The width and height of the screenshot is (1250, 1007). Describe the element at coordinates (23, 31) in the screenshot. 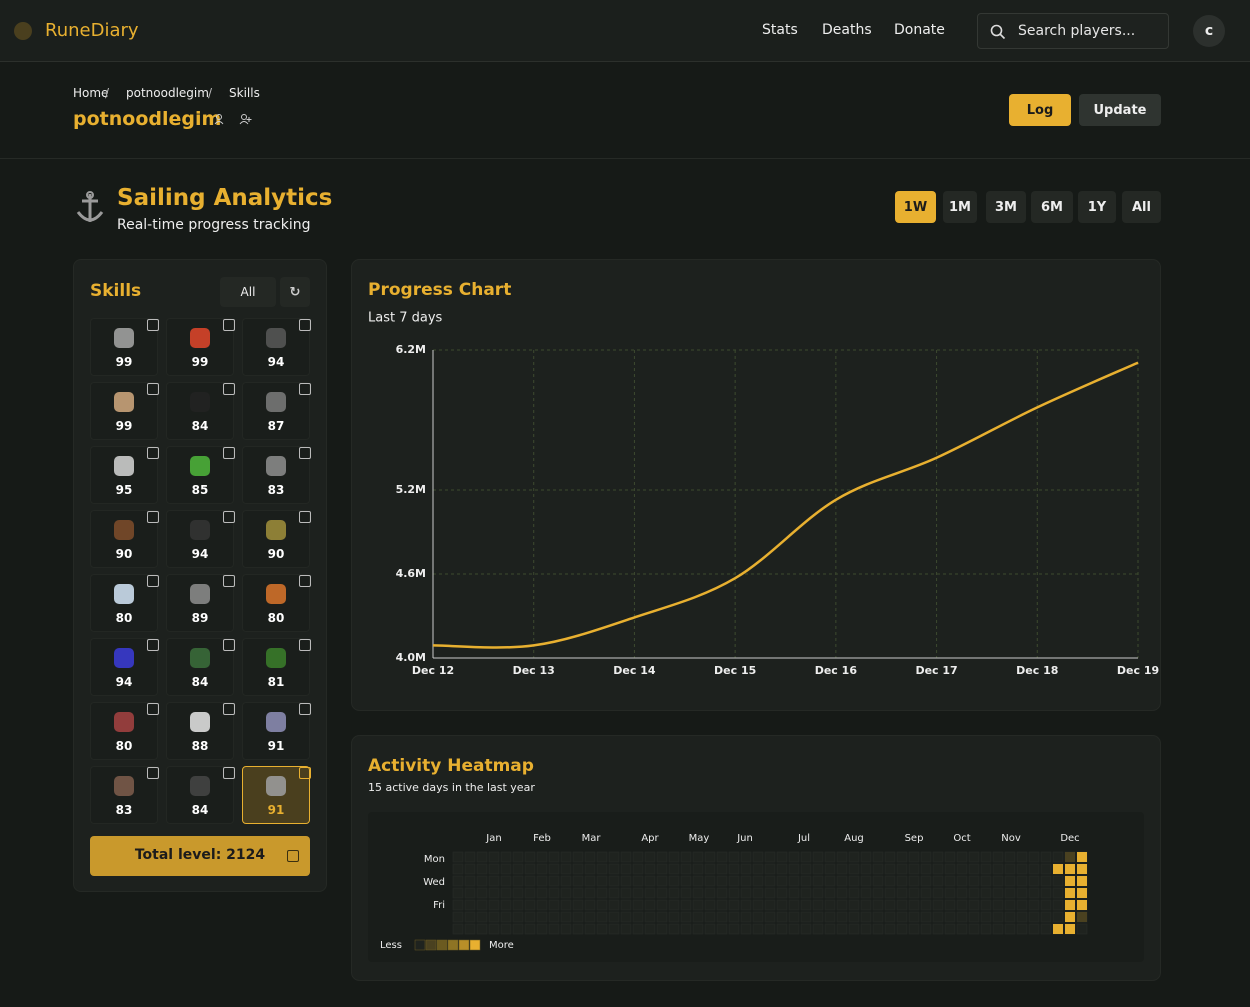

I see `logo-icon` at that location.